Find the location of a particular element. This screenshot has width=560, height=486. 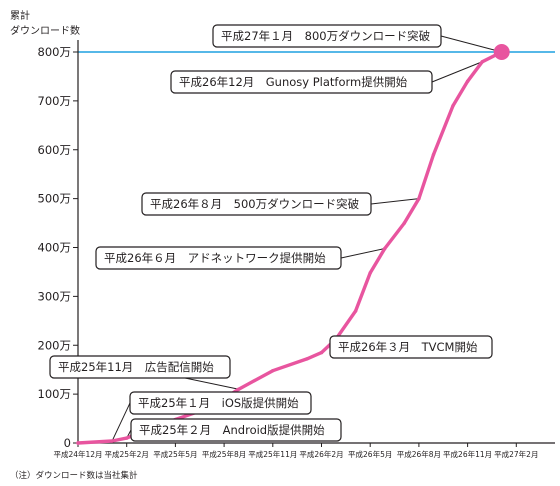

callout-box: 平成26年６月 アドネットワーク提供開始 is located at coordinates (218, 258).